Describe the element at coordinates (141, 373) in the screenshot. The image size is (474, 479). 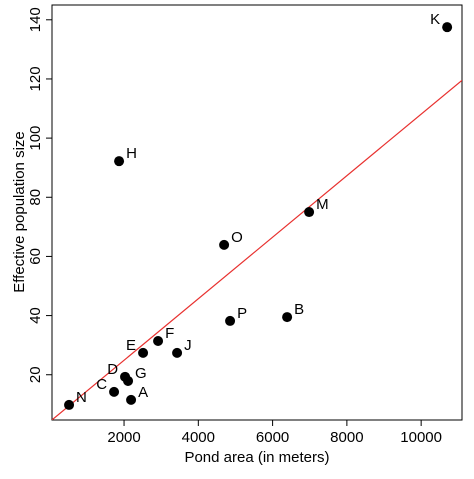
I see `point-label: G` at that location.